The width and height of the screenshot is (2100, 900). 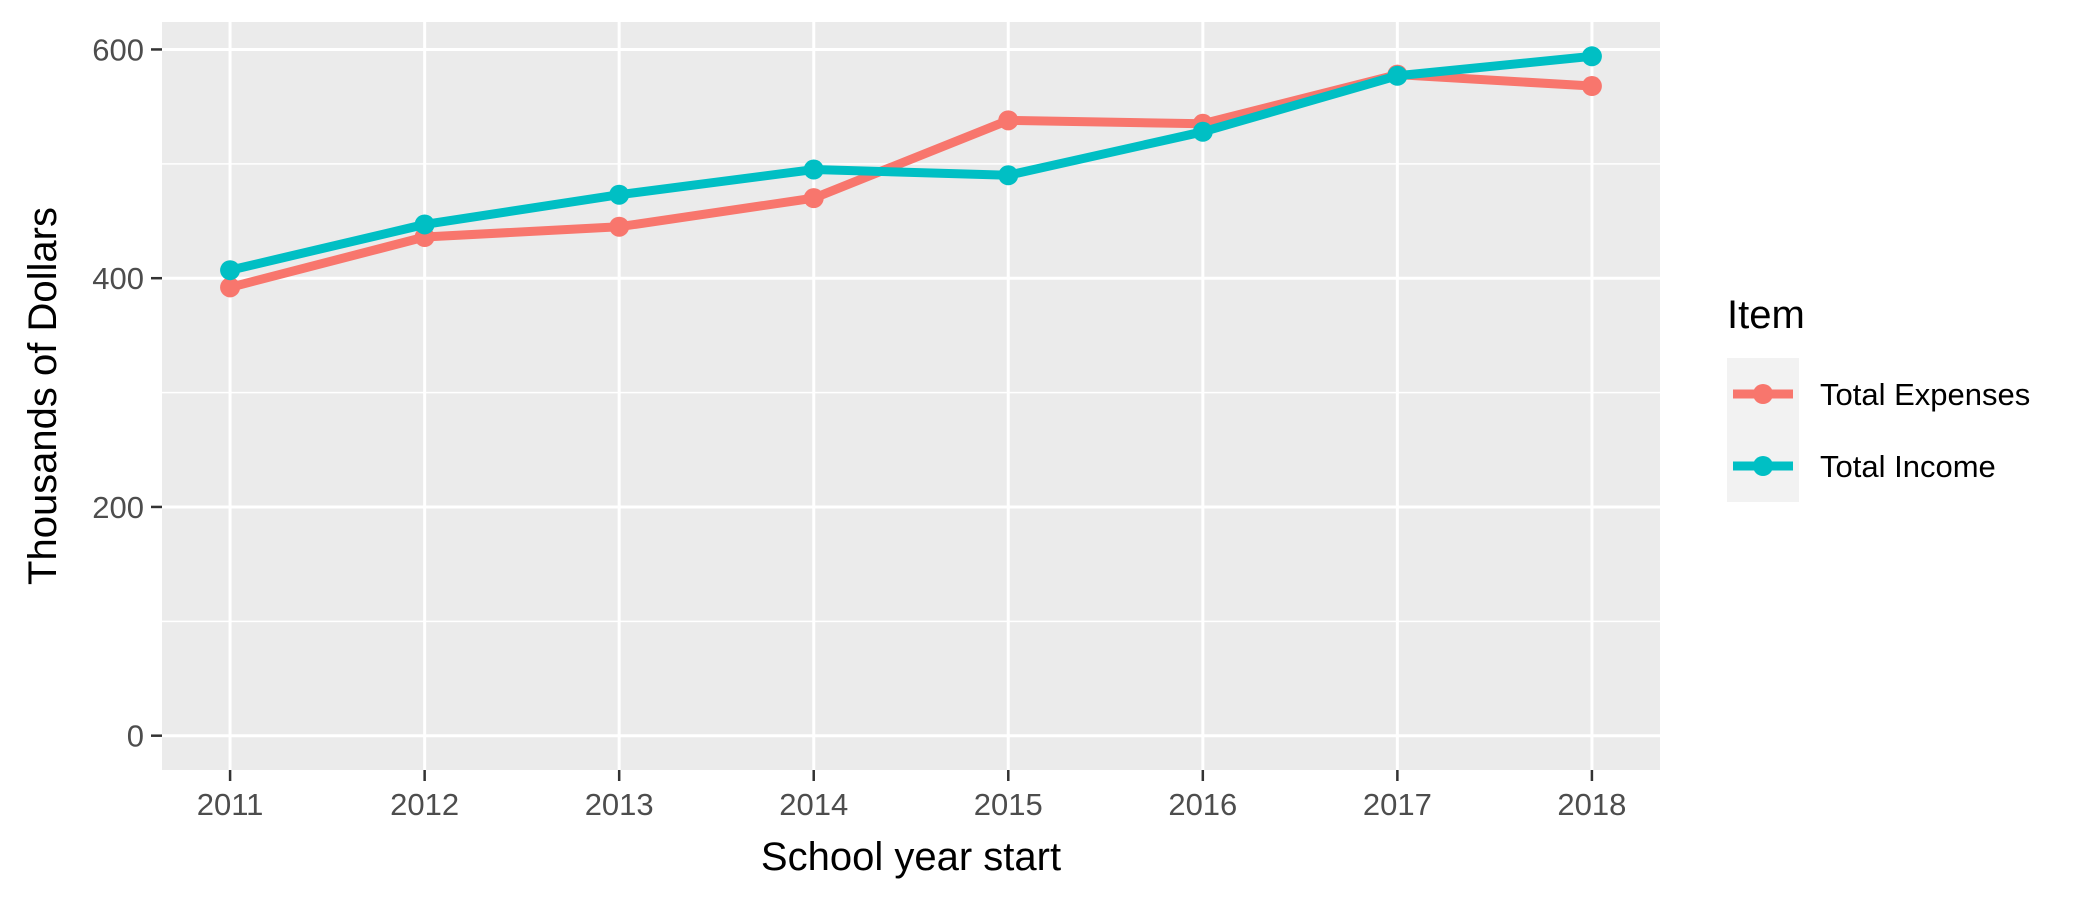 I want to click on y-tick-label: 200, so click(x=118, y=507).